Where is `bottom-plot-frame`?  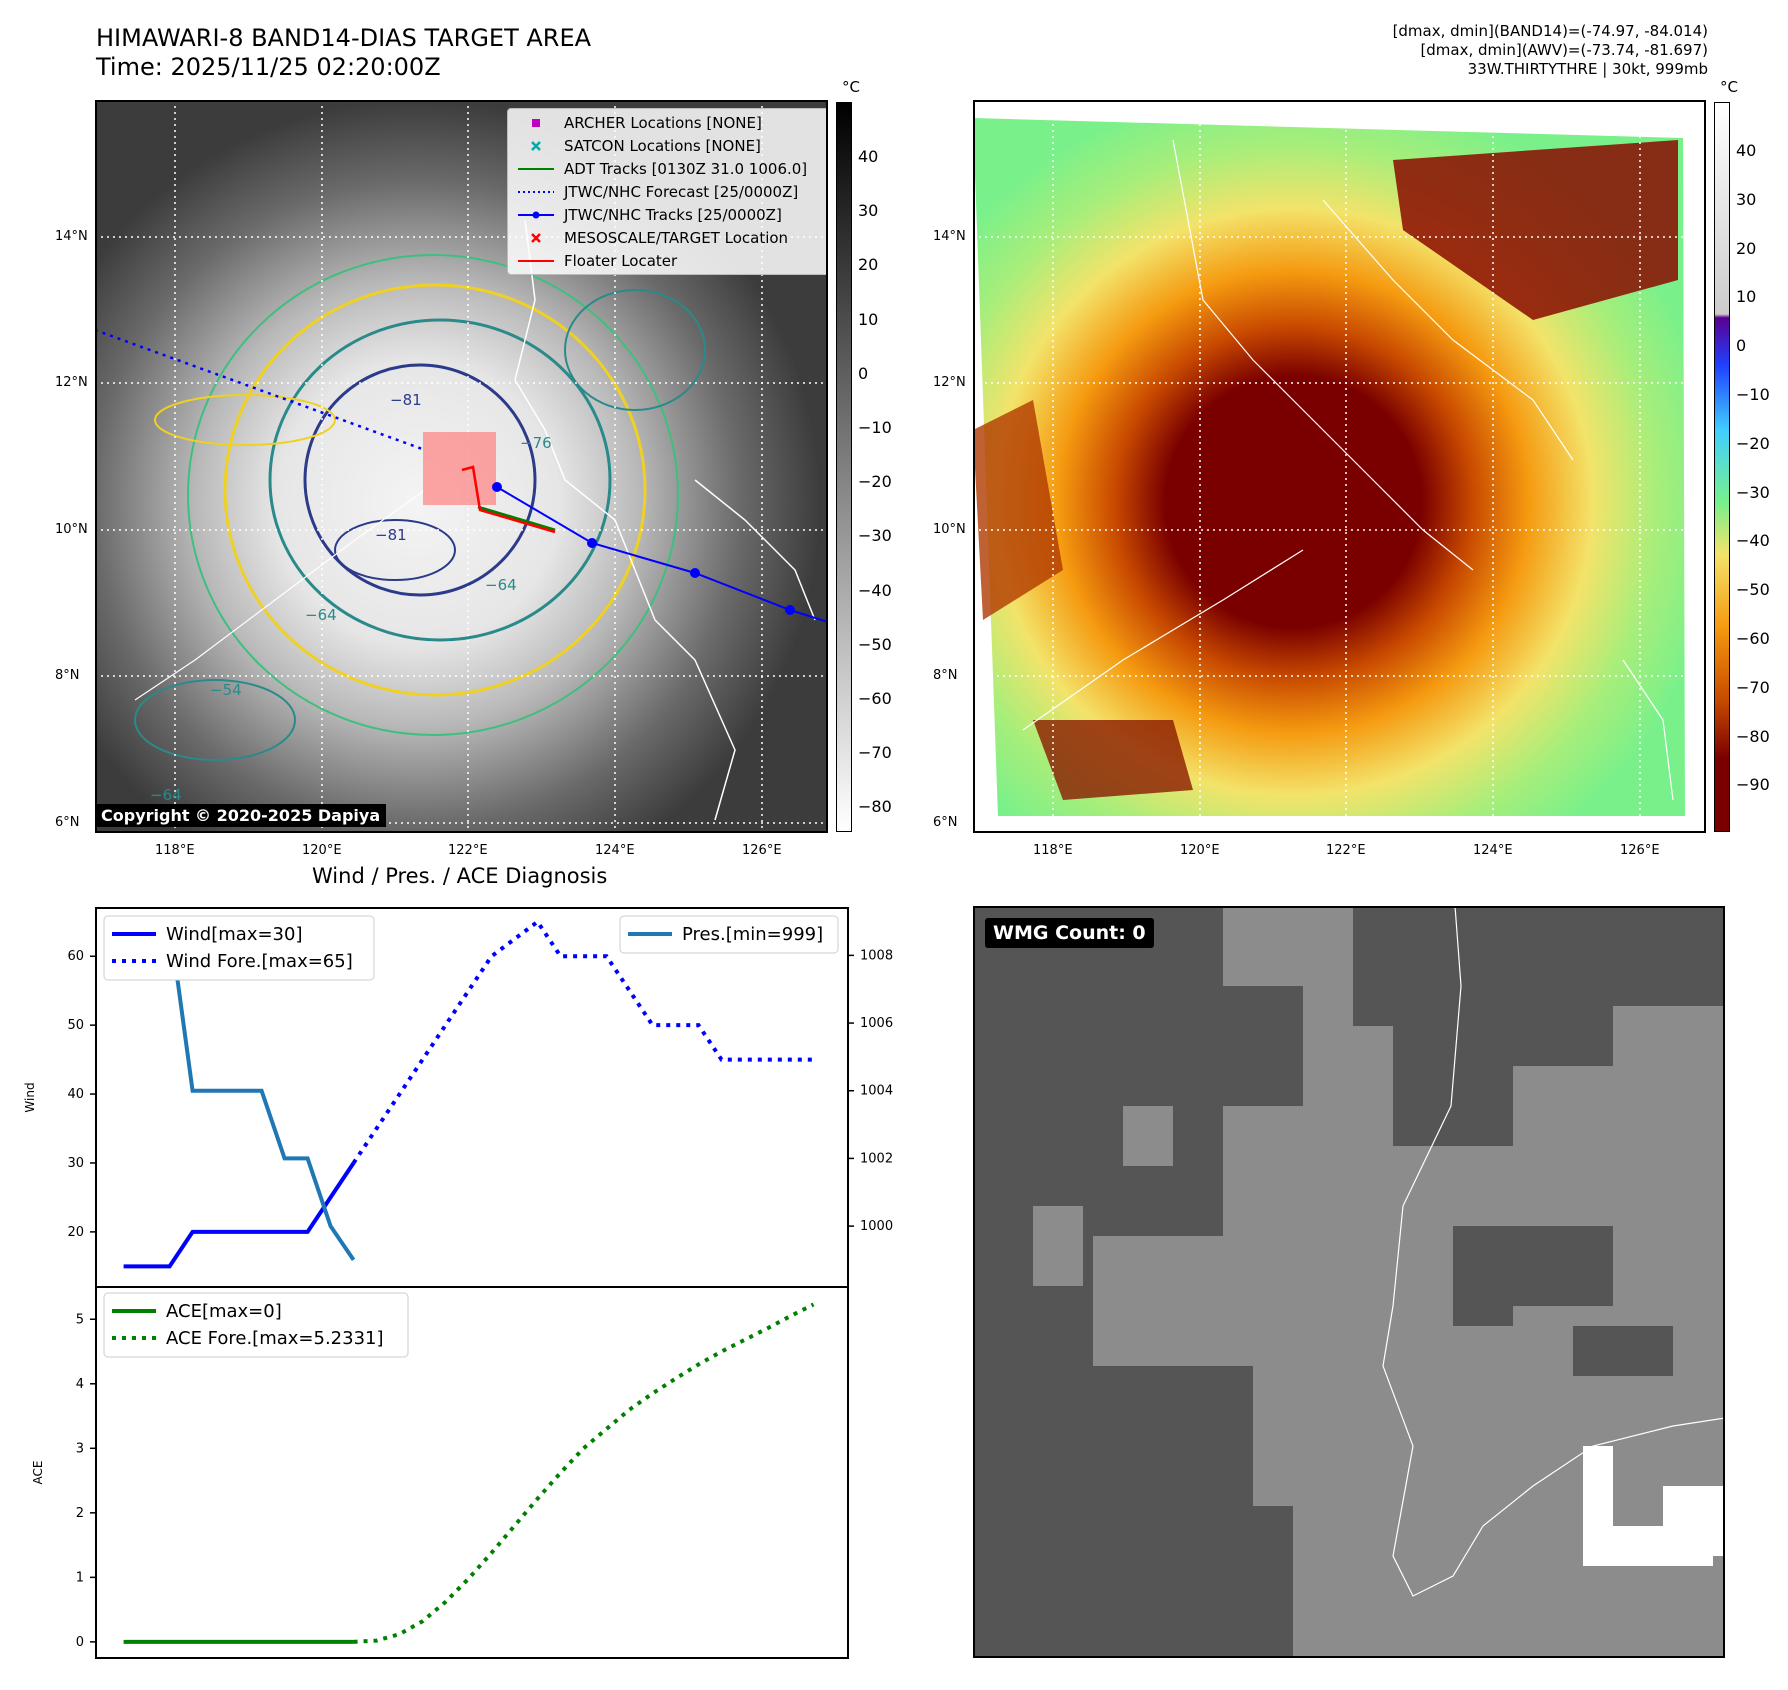
bottom-plot-frame is located at coordinates (472, 1472).